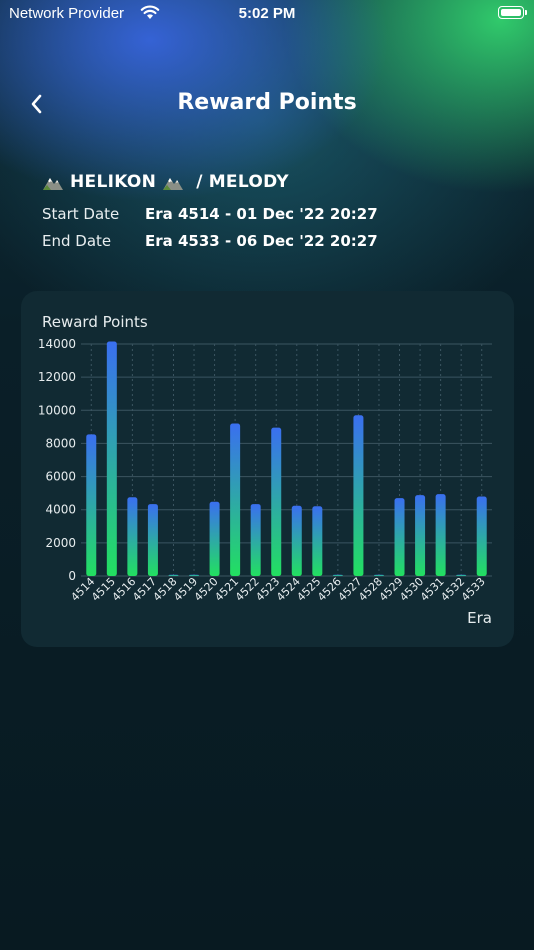 The width and height of the screenshot is (534, 950). Describe the element at coordinates (77, 241) in the screenshot. I see `end-date-label: End Date` at that location.